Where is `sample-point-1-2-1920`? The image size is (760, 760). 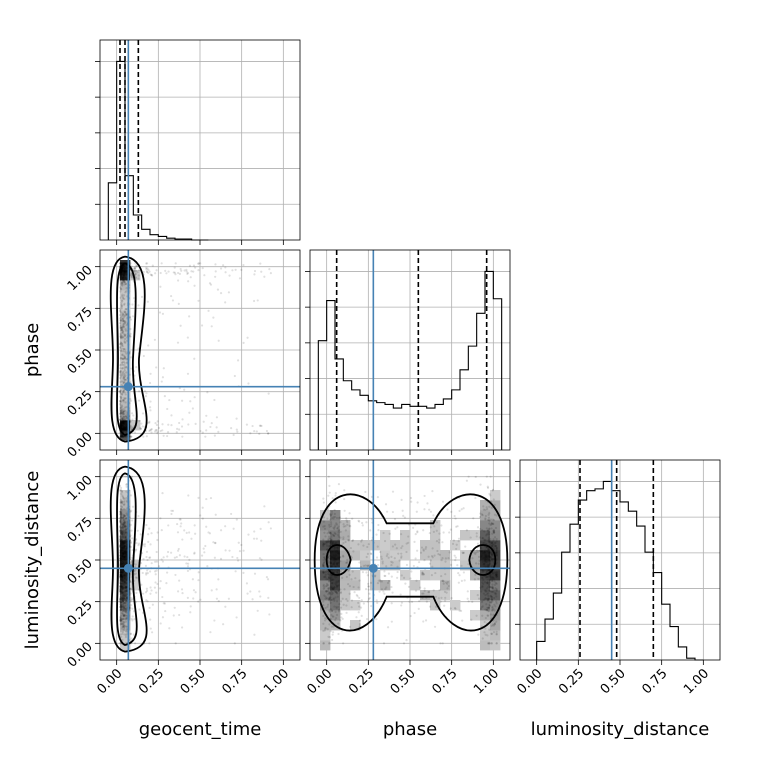
sample-point-1-2-1920 is located at coordinates (459, 575).